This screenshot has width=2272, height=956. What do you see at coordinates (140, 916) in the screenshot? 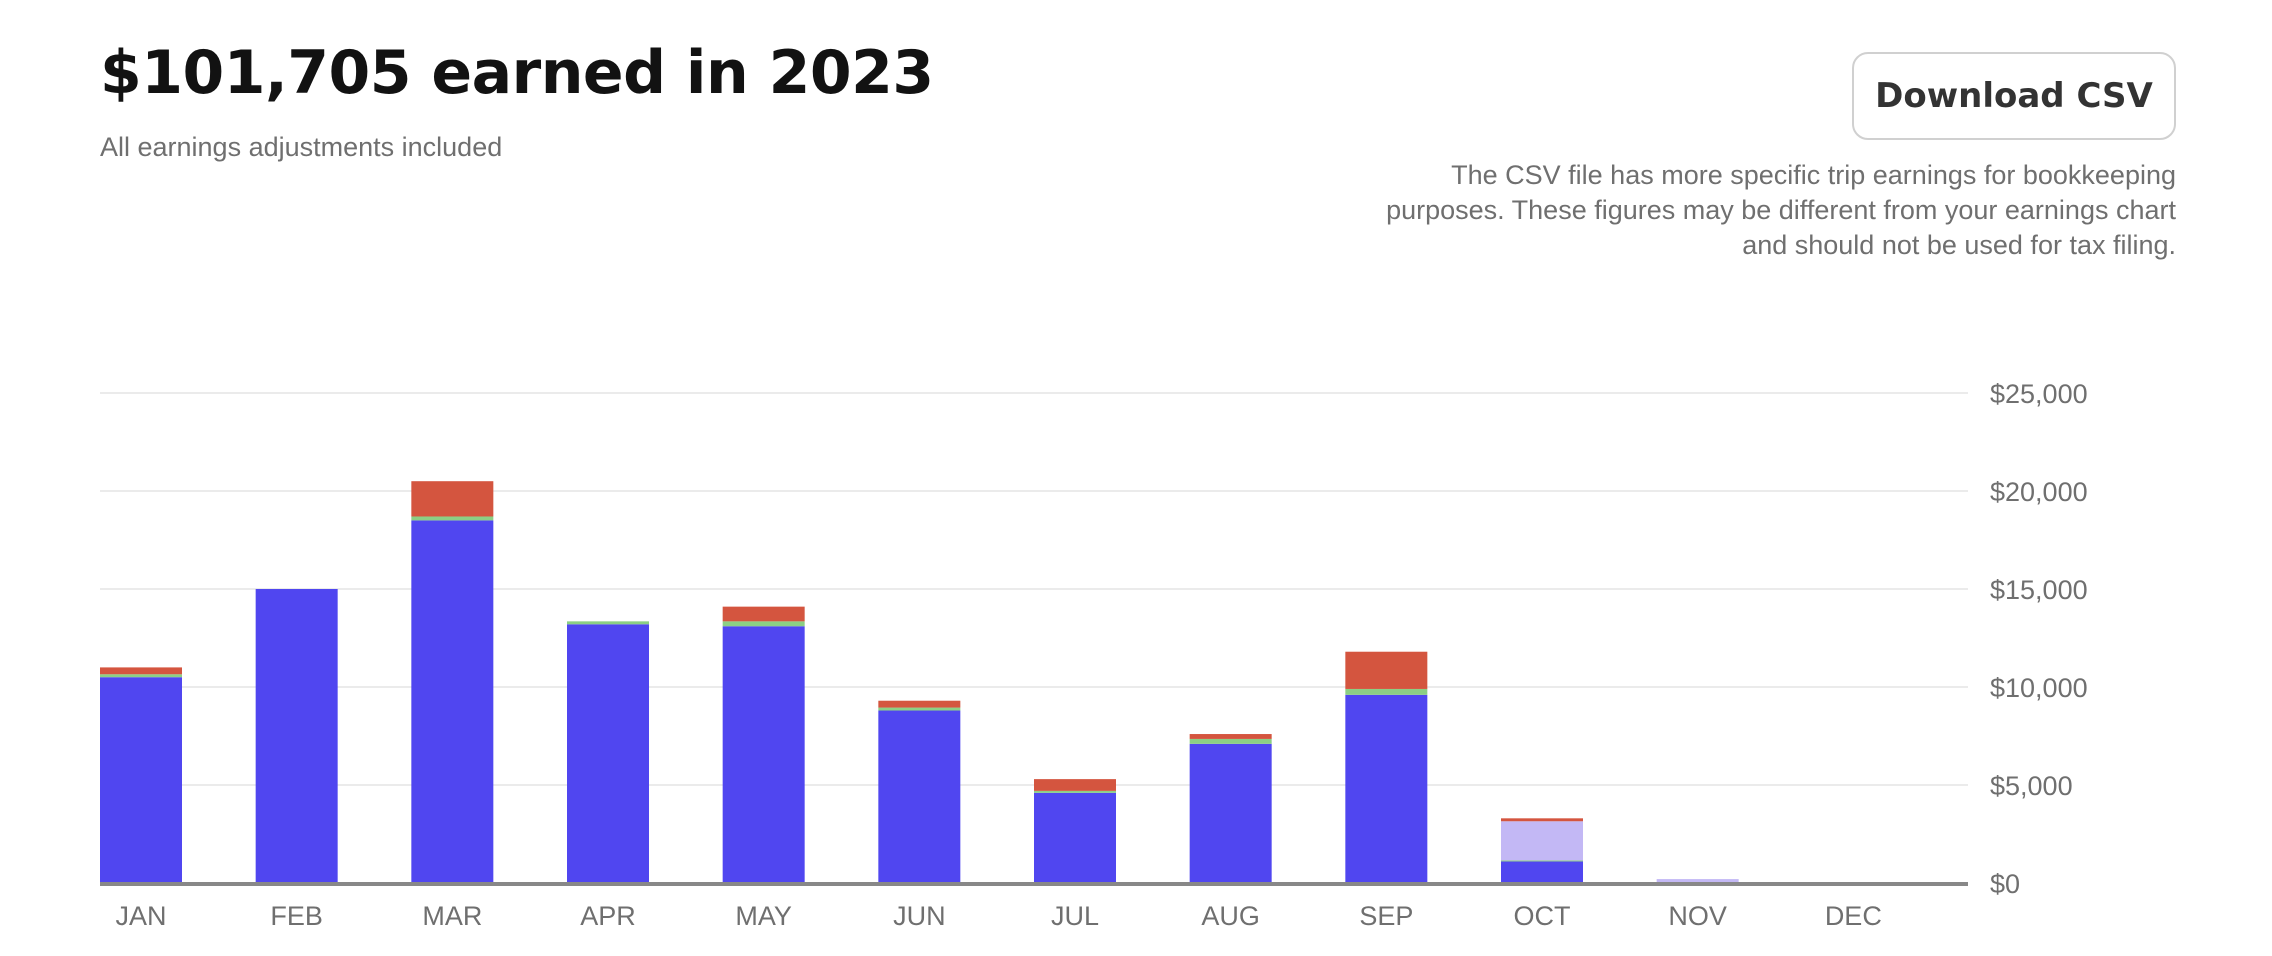
I see `x-tick-label: JAN` at bounding box center [140, 916].